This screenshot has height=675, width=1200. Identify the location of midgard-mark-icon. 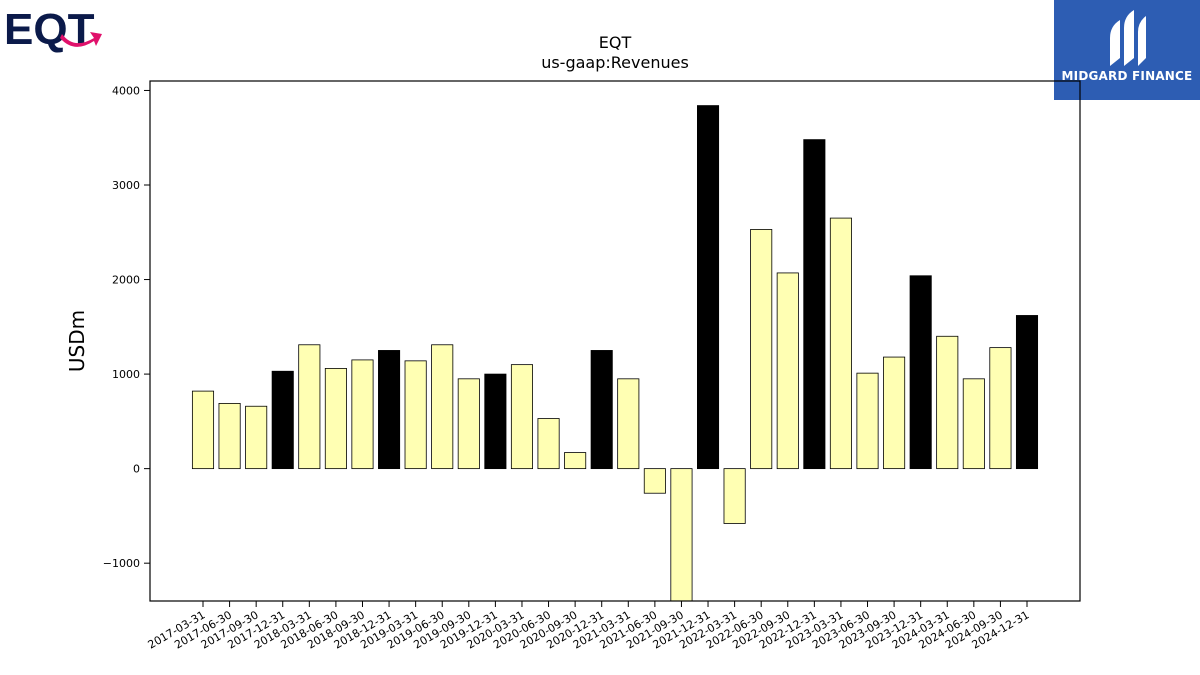
(1128, 38).